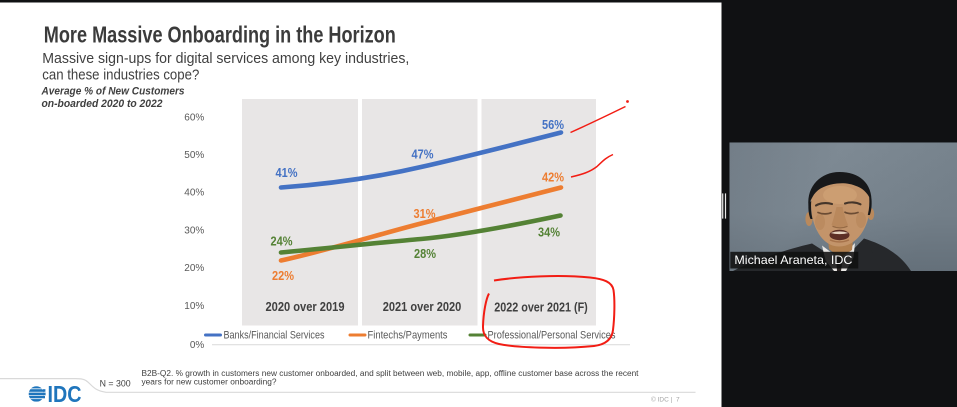 The height and width of the screenshot is (407, 957). I want to click on svg-text: 42%, so click(553, 177).